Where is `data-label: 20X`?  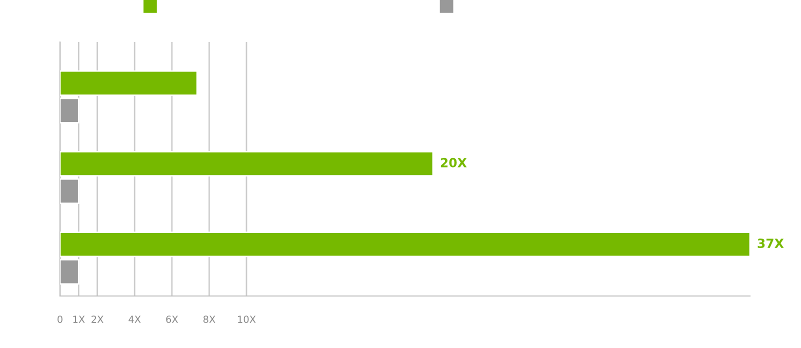
data-label: 20X is located at coordinates (453, 163).